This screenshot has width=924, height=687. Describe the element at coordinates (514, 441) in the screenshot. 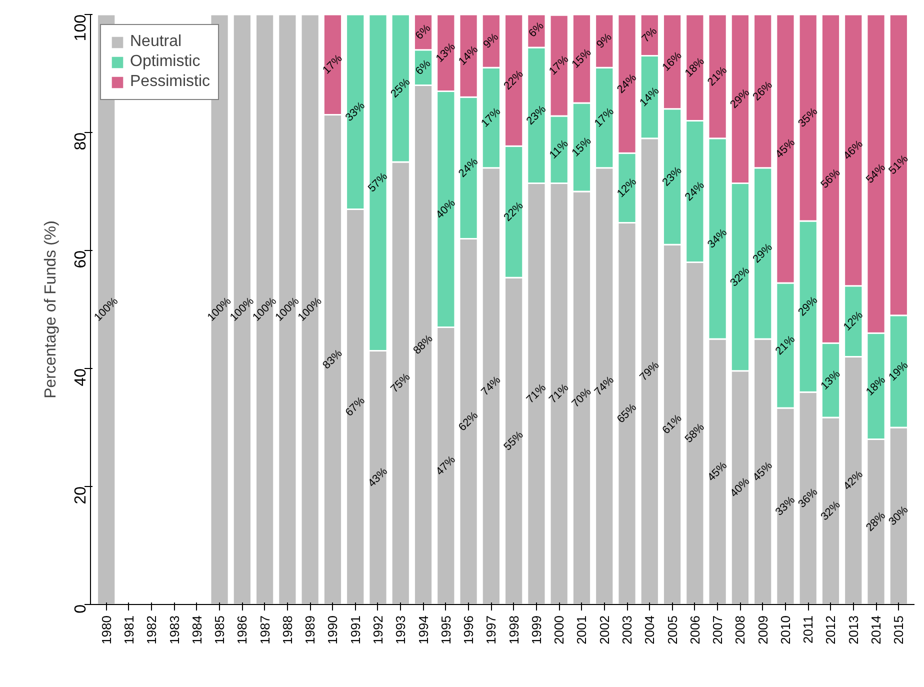

I see `data-label: 55%` at that location.